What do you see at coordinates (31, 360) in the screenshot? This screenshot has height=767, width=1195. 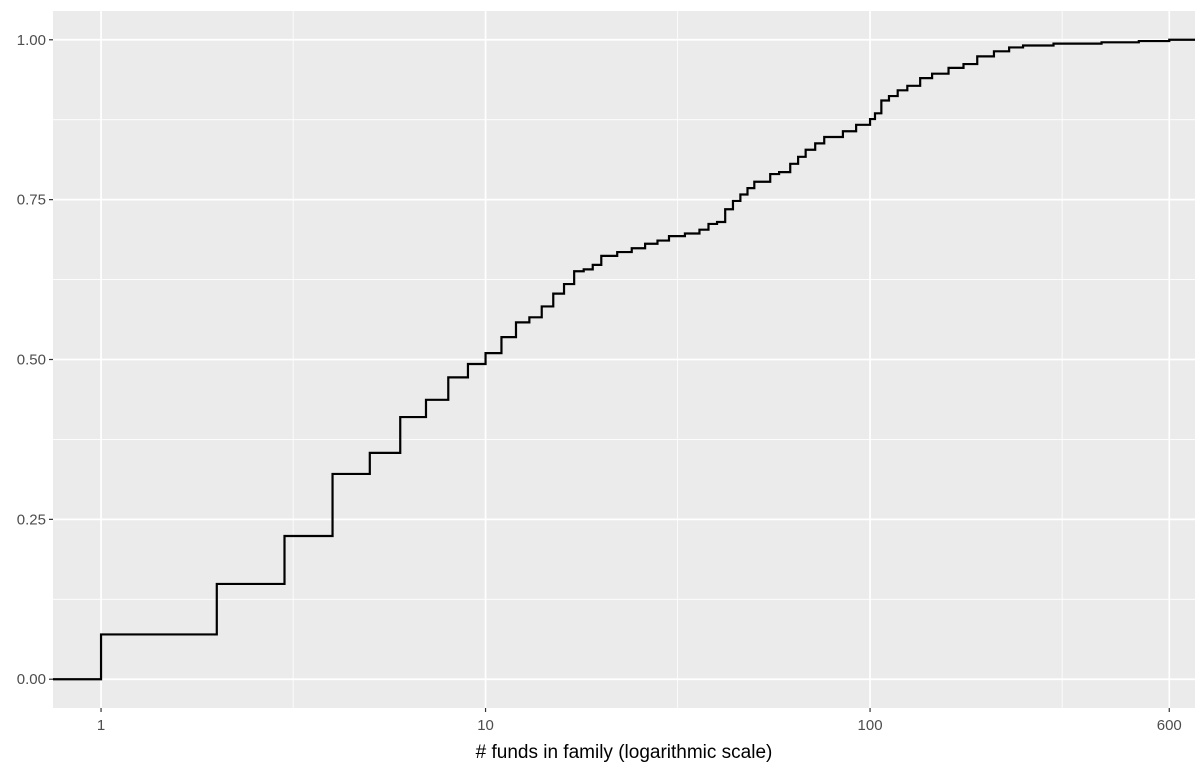 I see `y-tick-label: 0.50` at bounding box center [31, 360].